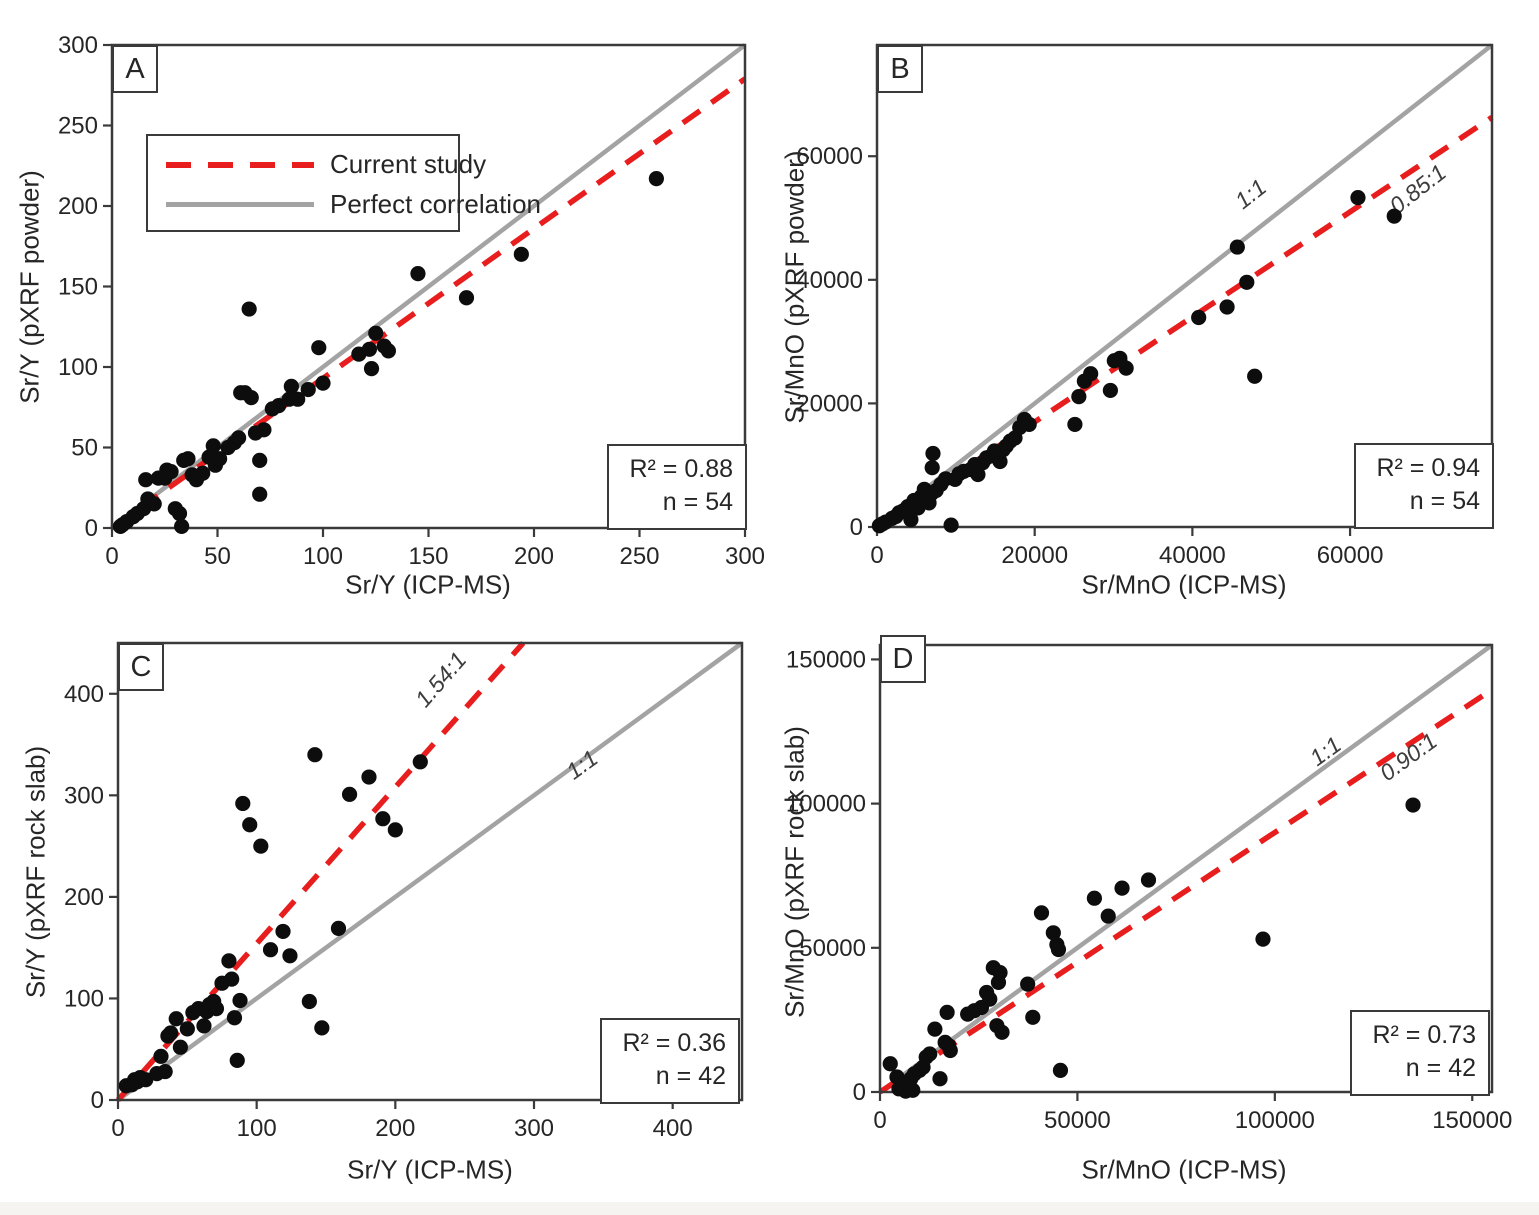  Describe the element at coordinates (35, 872) in the screenshot. I see `panel-c-y-axis-title: Sr/Y (pXRF rock slab)` at that location.